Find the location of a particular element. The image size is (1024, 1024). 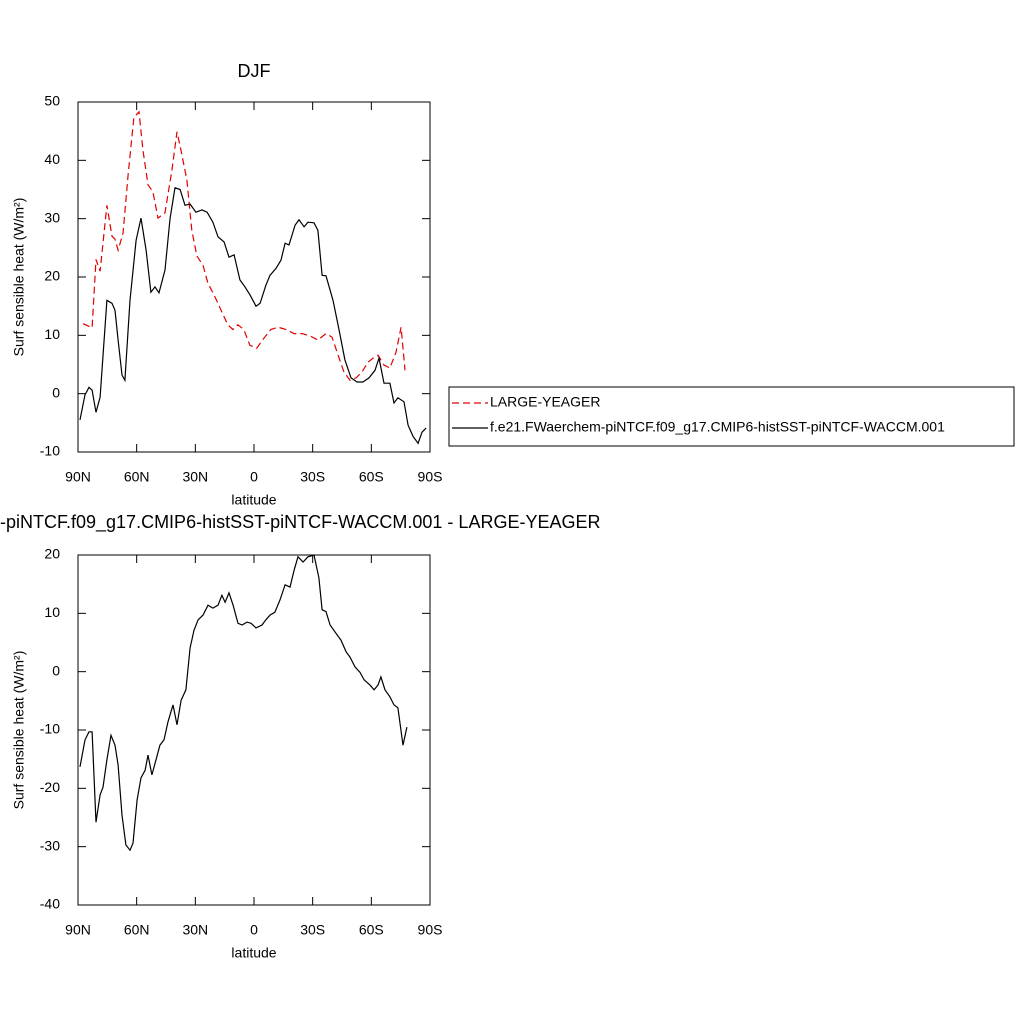

chart-title: DJF is located at coordinates (254, 71).